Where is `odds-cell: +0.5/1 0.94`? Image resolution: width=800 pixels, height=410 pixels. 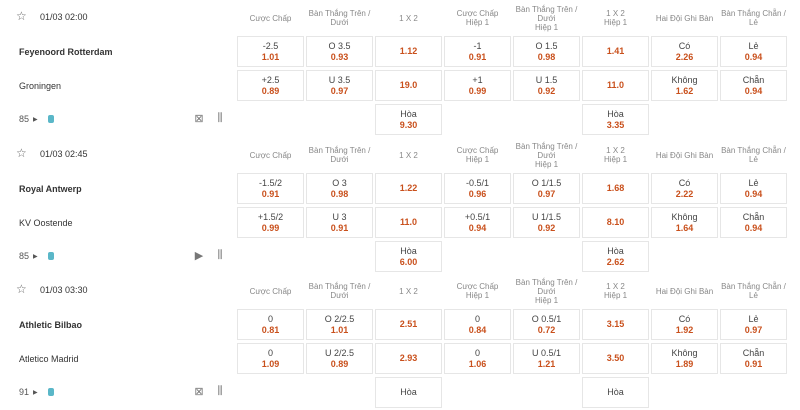
odds-cell: +0.5/1 0.94 is located at coordinates (477, 222).